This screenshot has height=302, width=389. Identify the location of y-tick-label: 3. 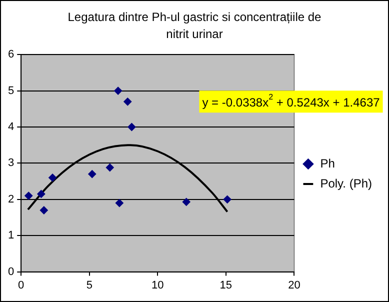
(11, 163).